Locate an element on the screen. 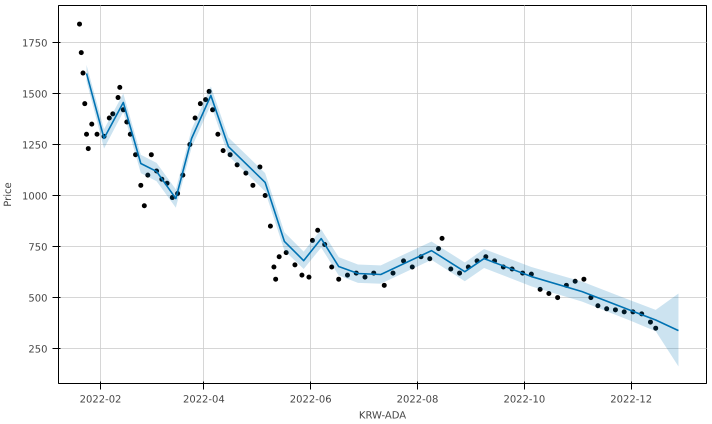  y-tick-label: 1250 is located at coordinates (35, 146).